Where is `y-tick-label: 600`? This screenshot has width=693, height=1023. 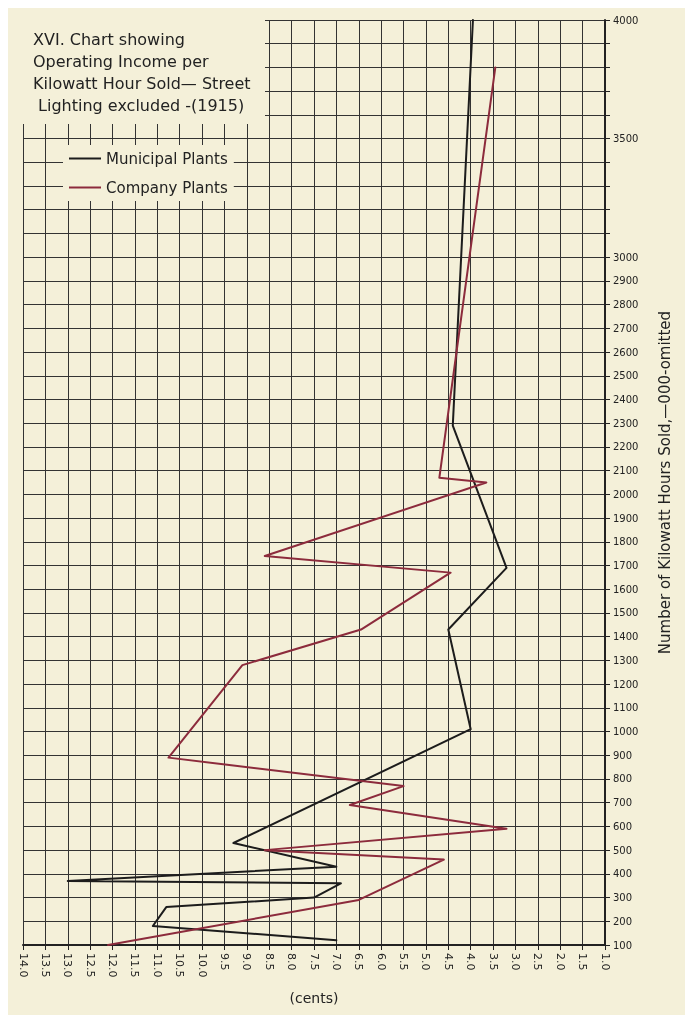
y-tick-label: 600 is located at coordinates (623, 826).